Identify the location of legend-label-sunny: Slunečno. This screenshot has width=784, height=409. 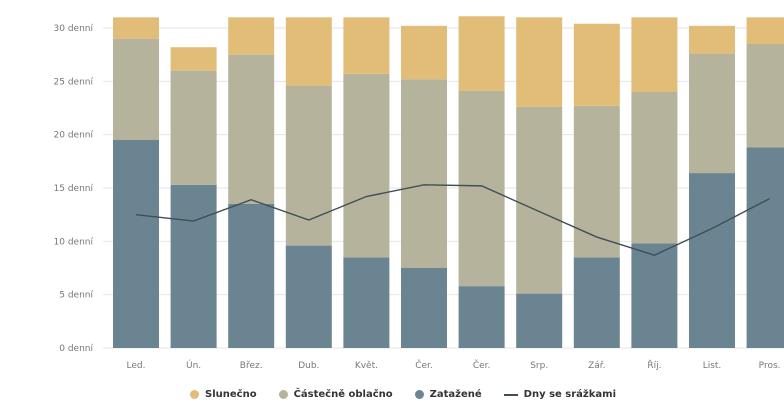
(231, 394).